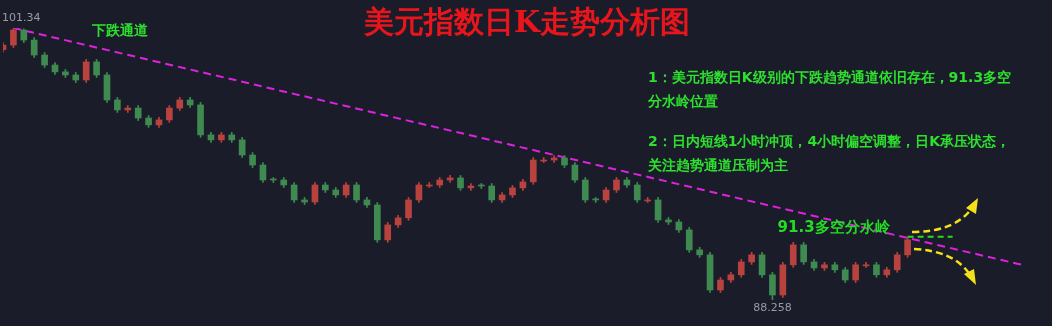 Image resolution: width=1052 pixels, height=326 pixels. What do you see at coordinates (120, 29) in the screenshot?
I see `annotation: 下跌通道` at bounding box center [120, 29].